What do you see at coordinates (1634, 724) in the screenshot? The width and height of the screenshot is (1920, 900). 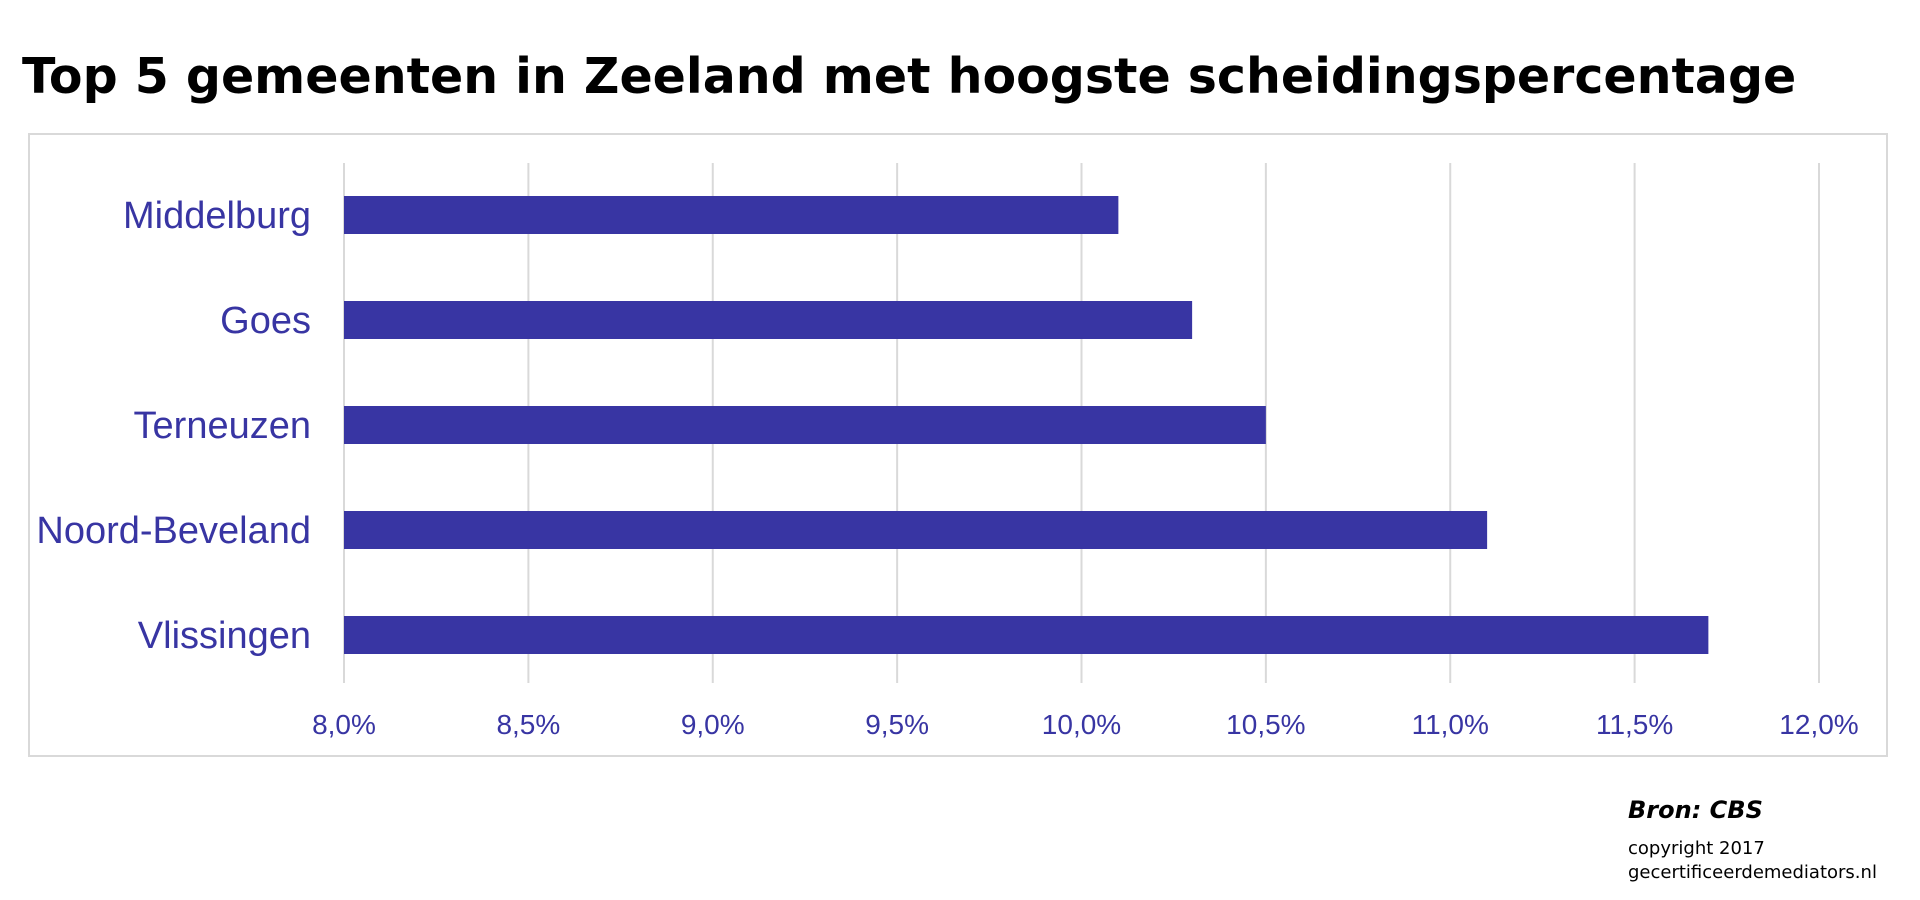 I see `x-tick-label-7: 11,5%` at bounding box center [1634, 724].